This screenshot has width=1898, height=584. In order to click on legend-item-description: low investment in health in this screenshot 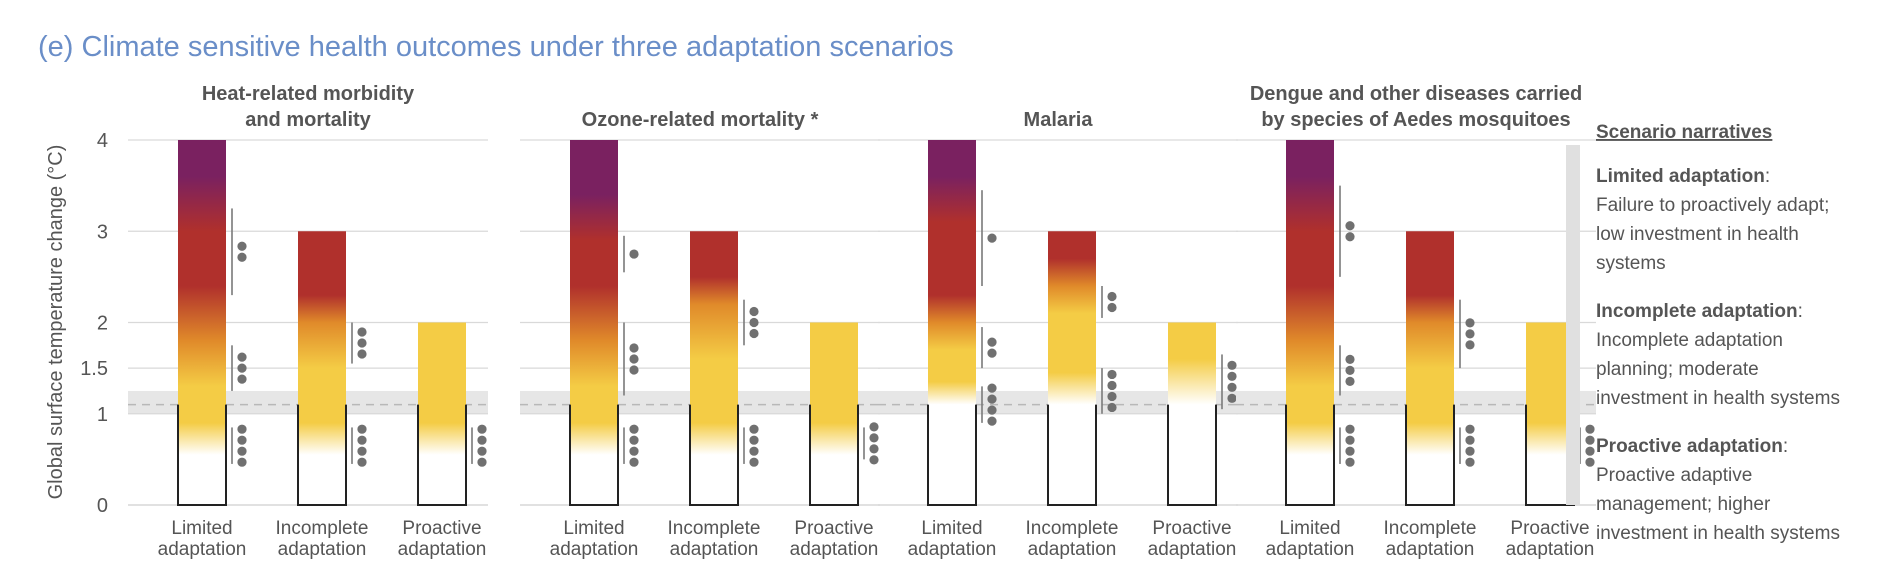, I will do `click(1697, 234)`.